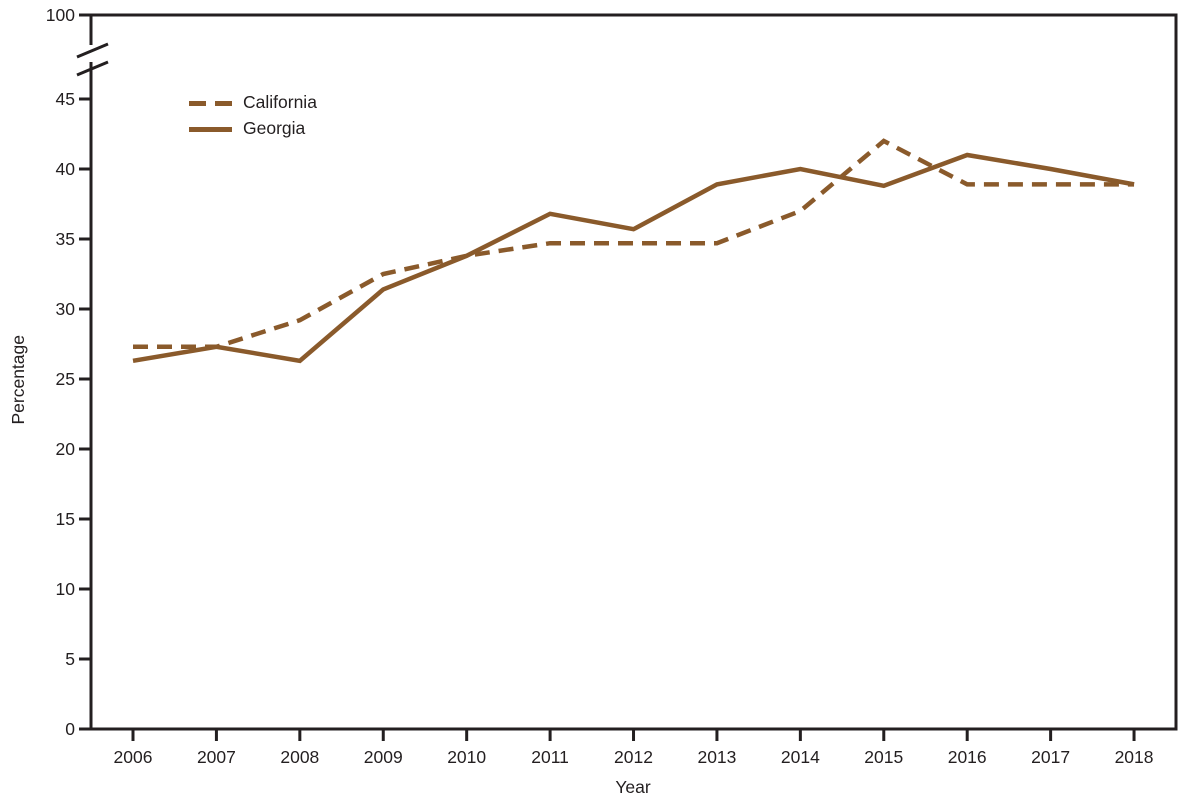 Image resolution: width=1185 pixels, height=806 pixels. I want to click on legend-item-georgia: Georgia, so click(253, 129).